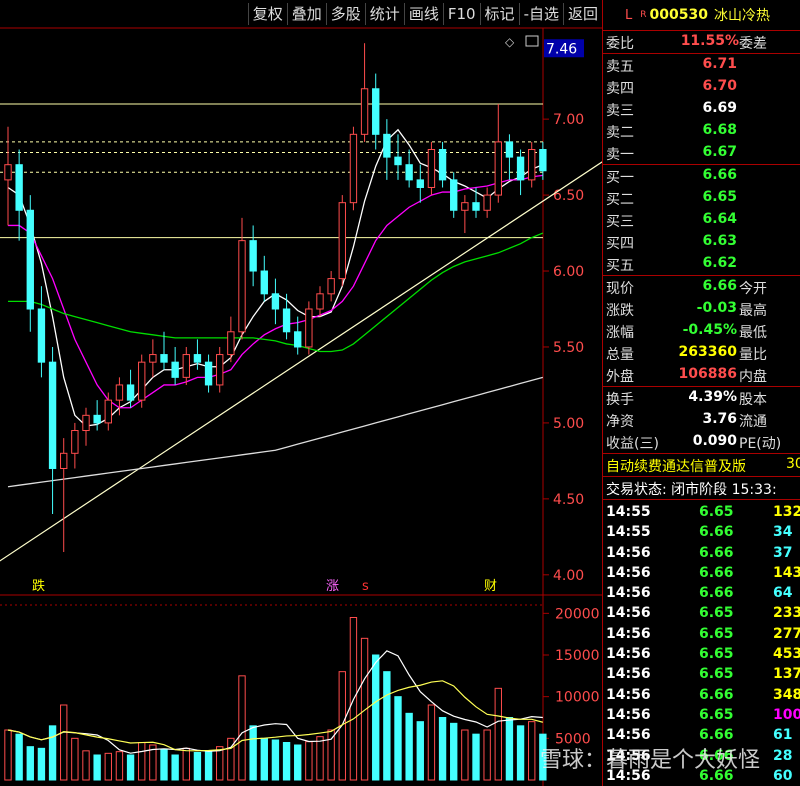 This screenshot has width=800, height=786. I want to click on tick-volume: 233, so click(786, 613).